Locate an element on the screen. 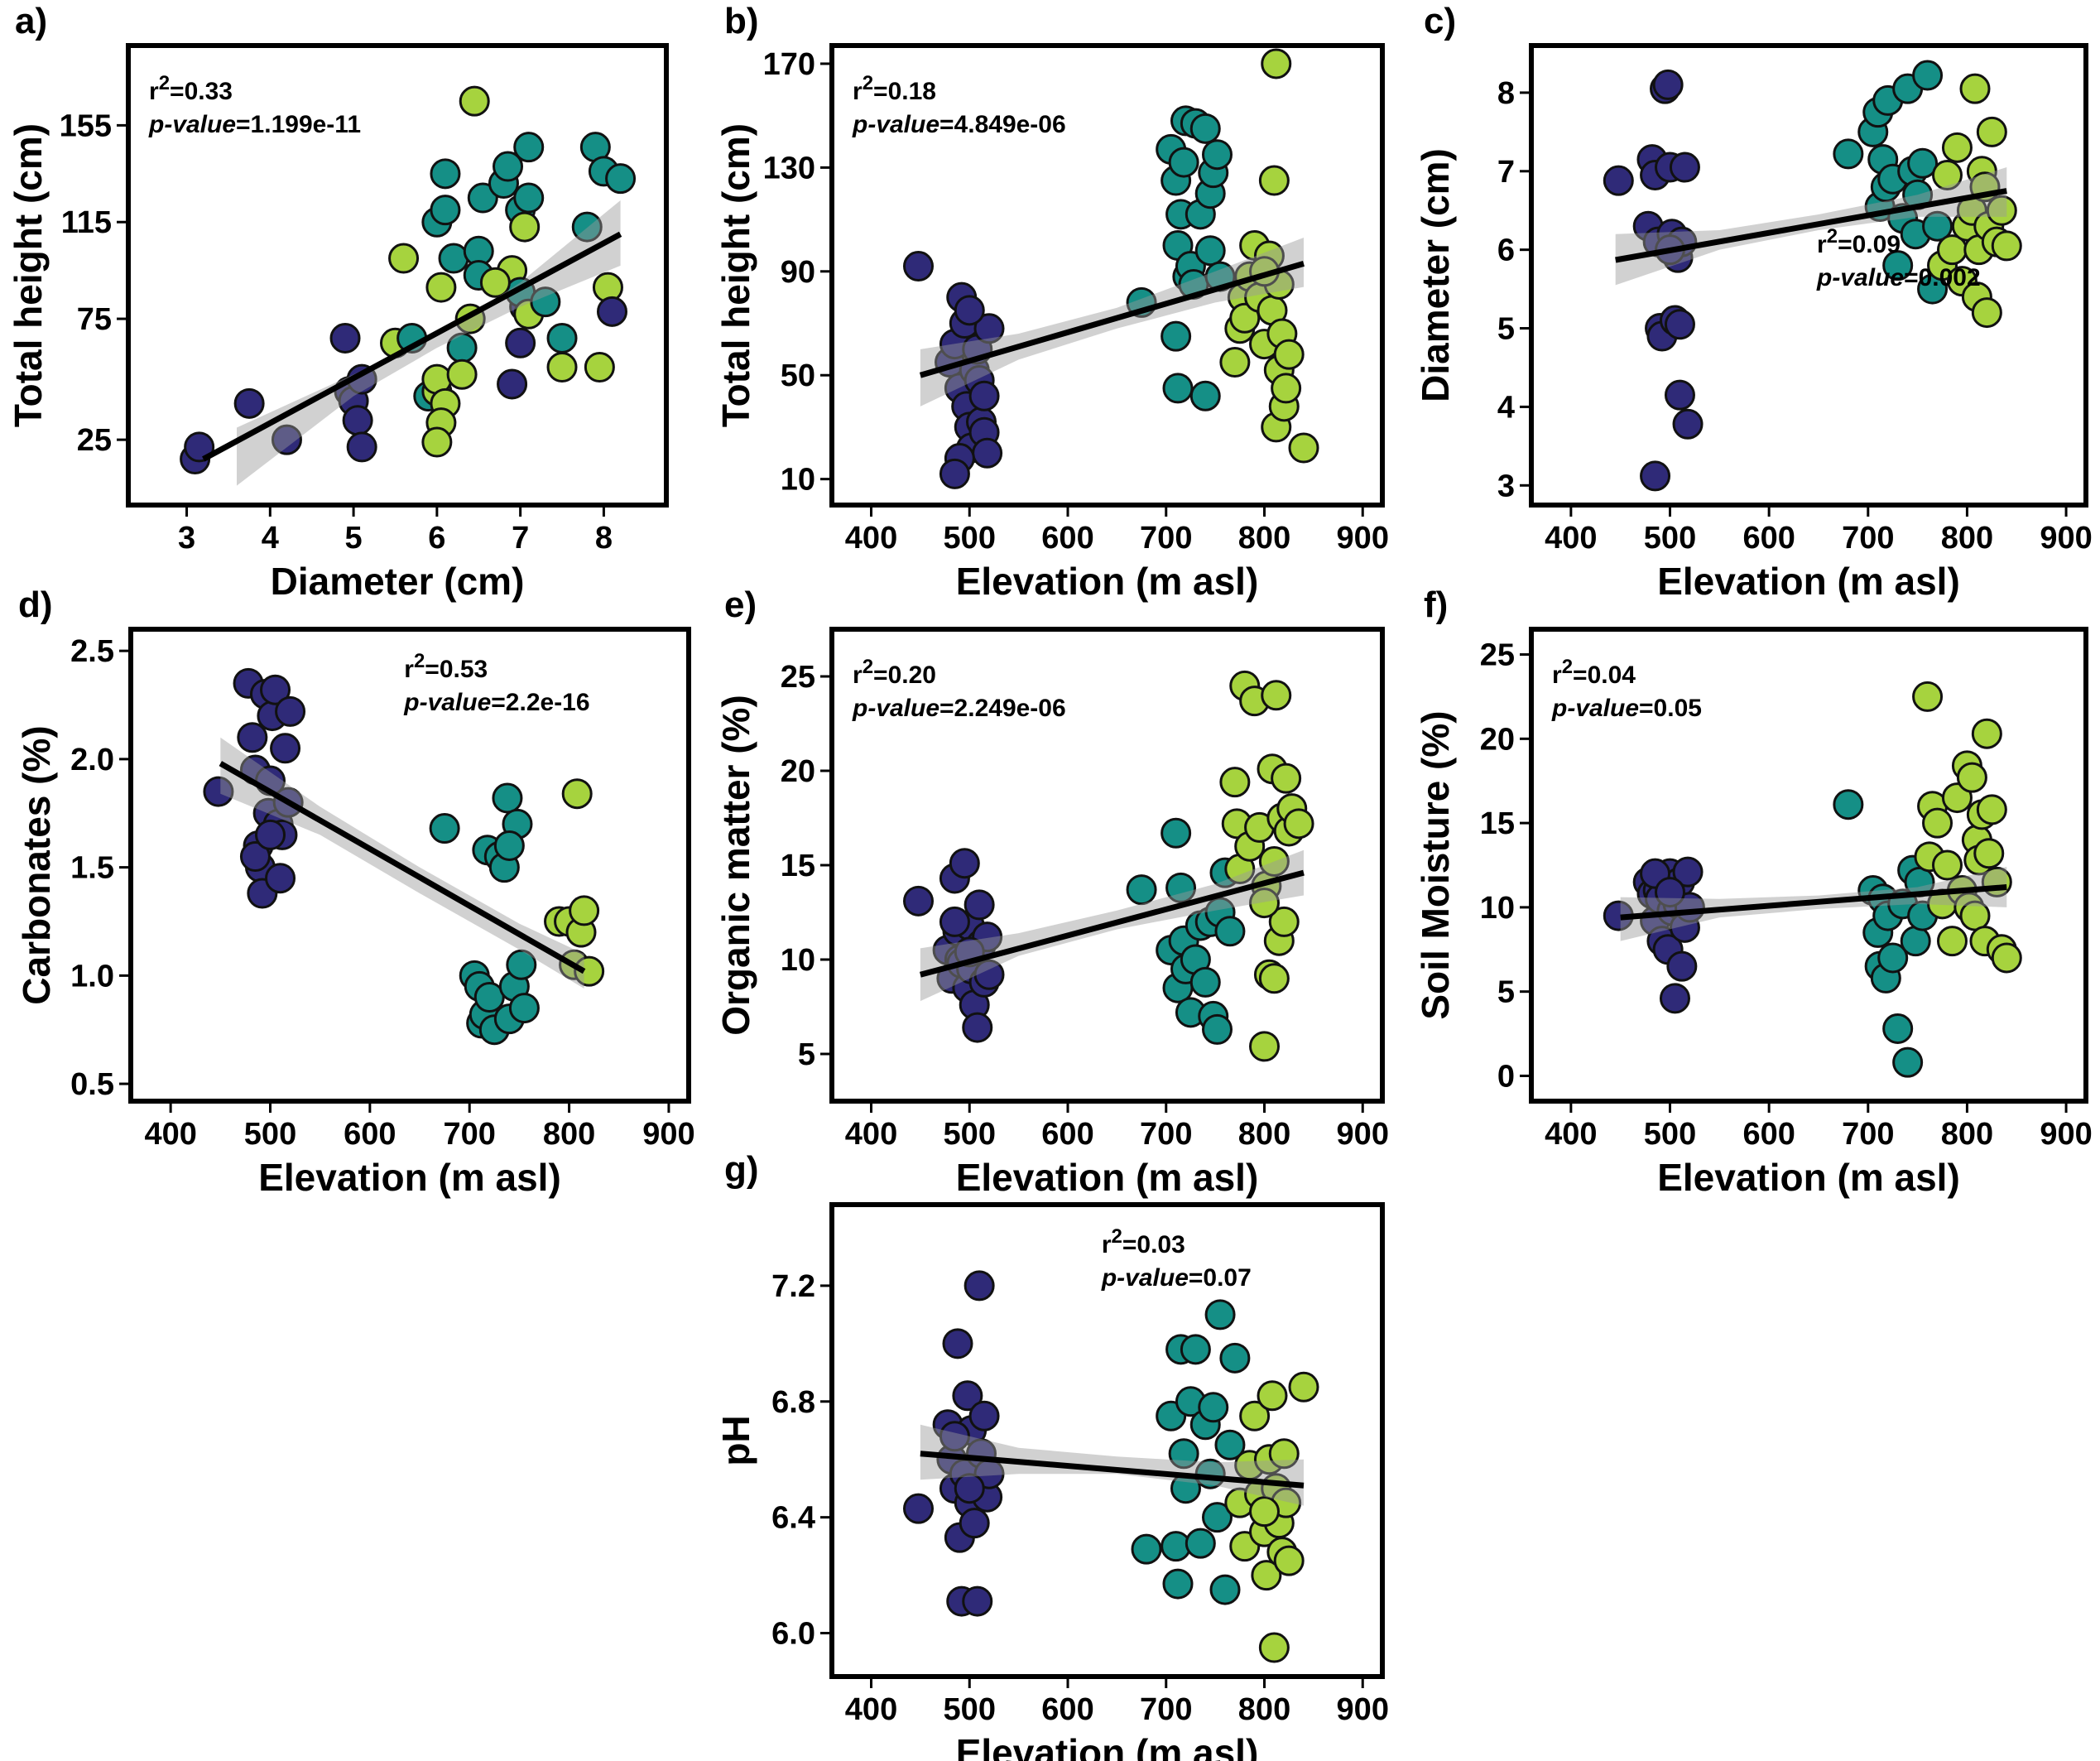 This screenshot has width=2100, height=1761. r-squared-annotation: r2=0.04 is located at coordinates (1594, 672).